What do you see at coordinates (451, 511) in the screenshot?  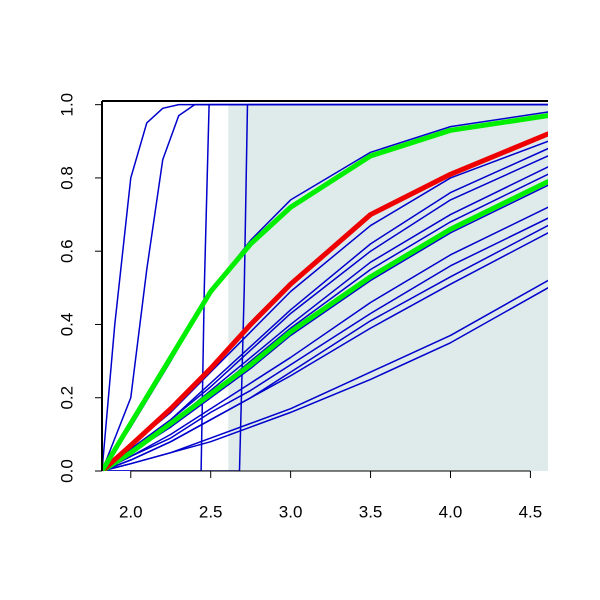 I see `x-tick-label: 4.0` at bounding box center [451, 511].